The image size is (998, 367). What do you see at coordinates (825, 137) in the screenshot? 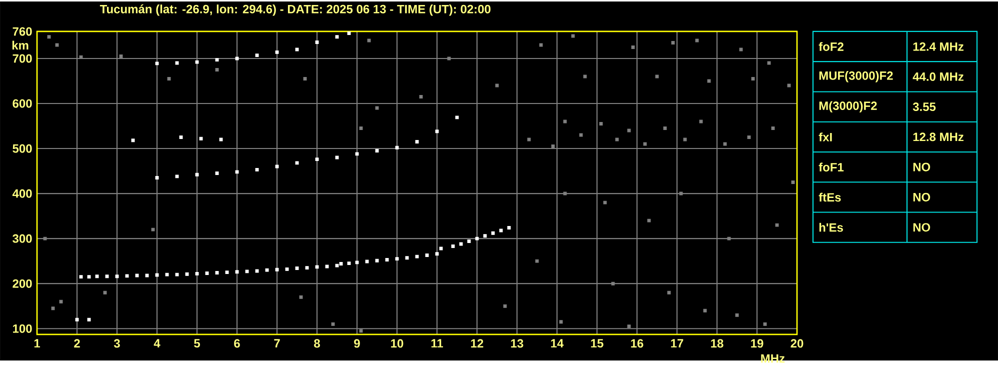
I see `text: fxI` at bounding box center [825, 137].